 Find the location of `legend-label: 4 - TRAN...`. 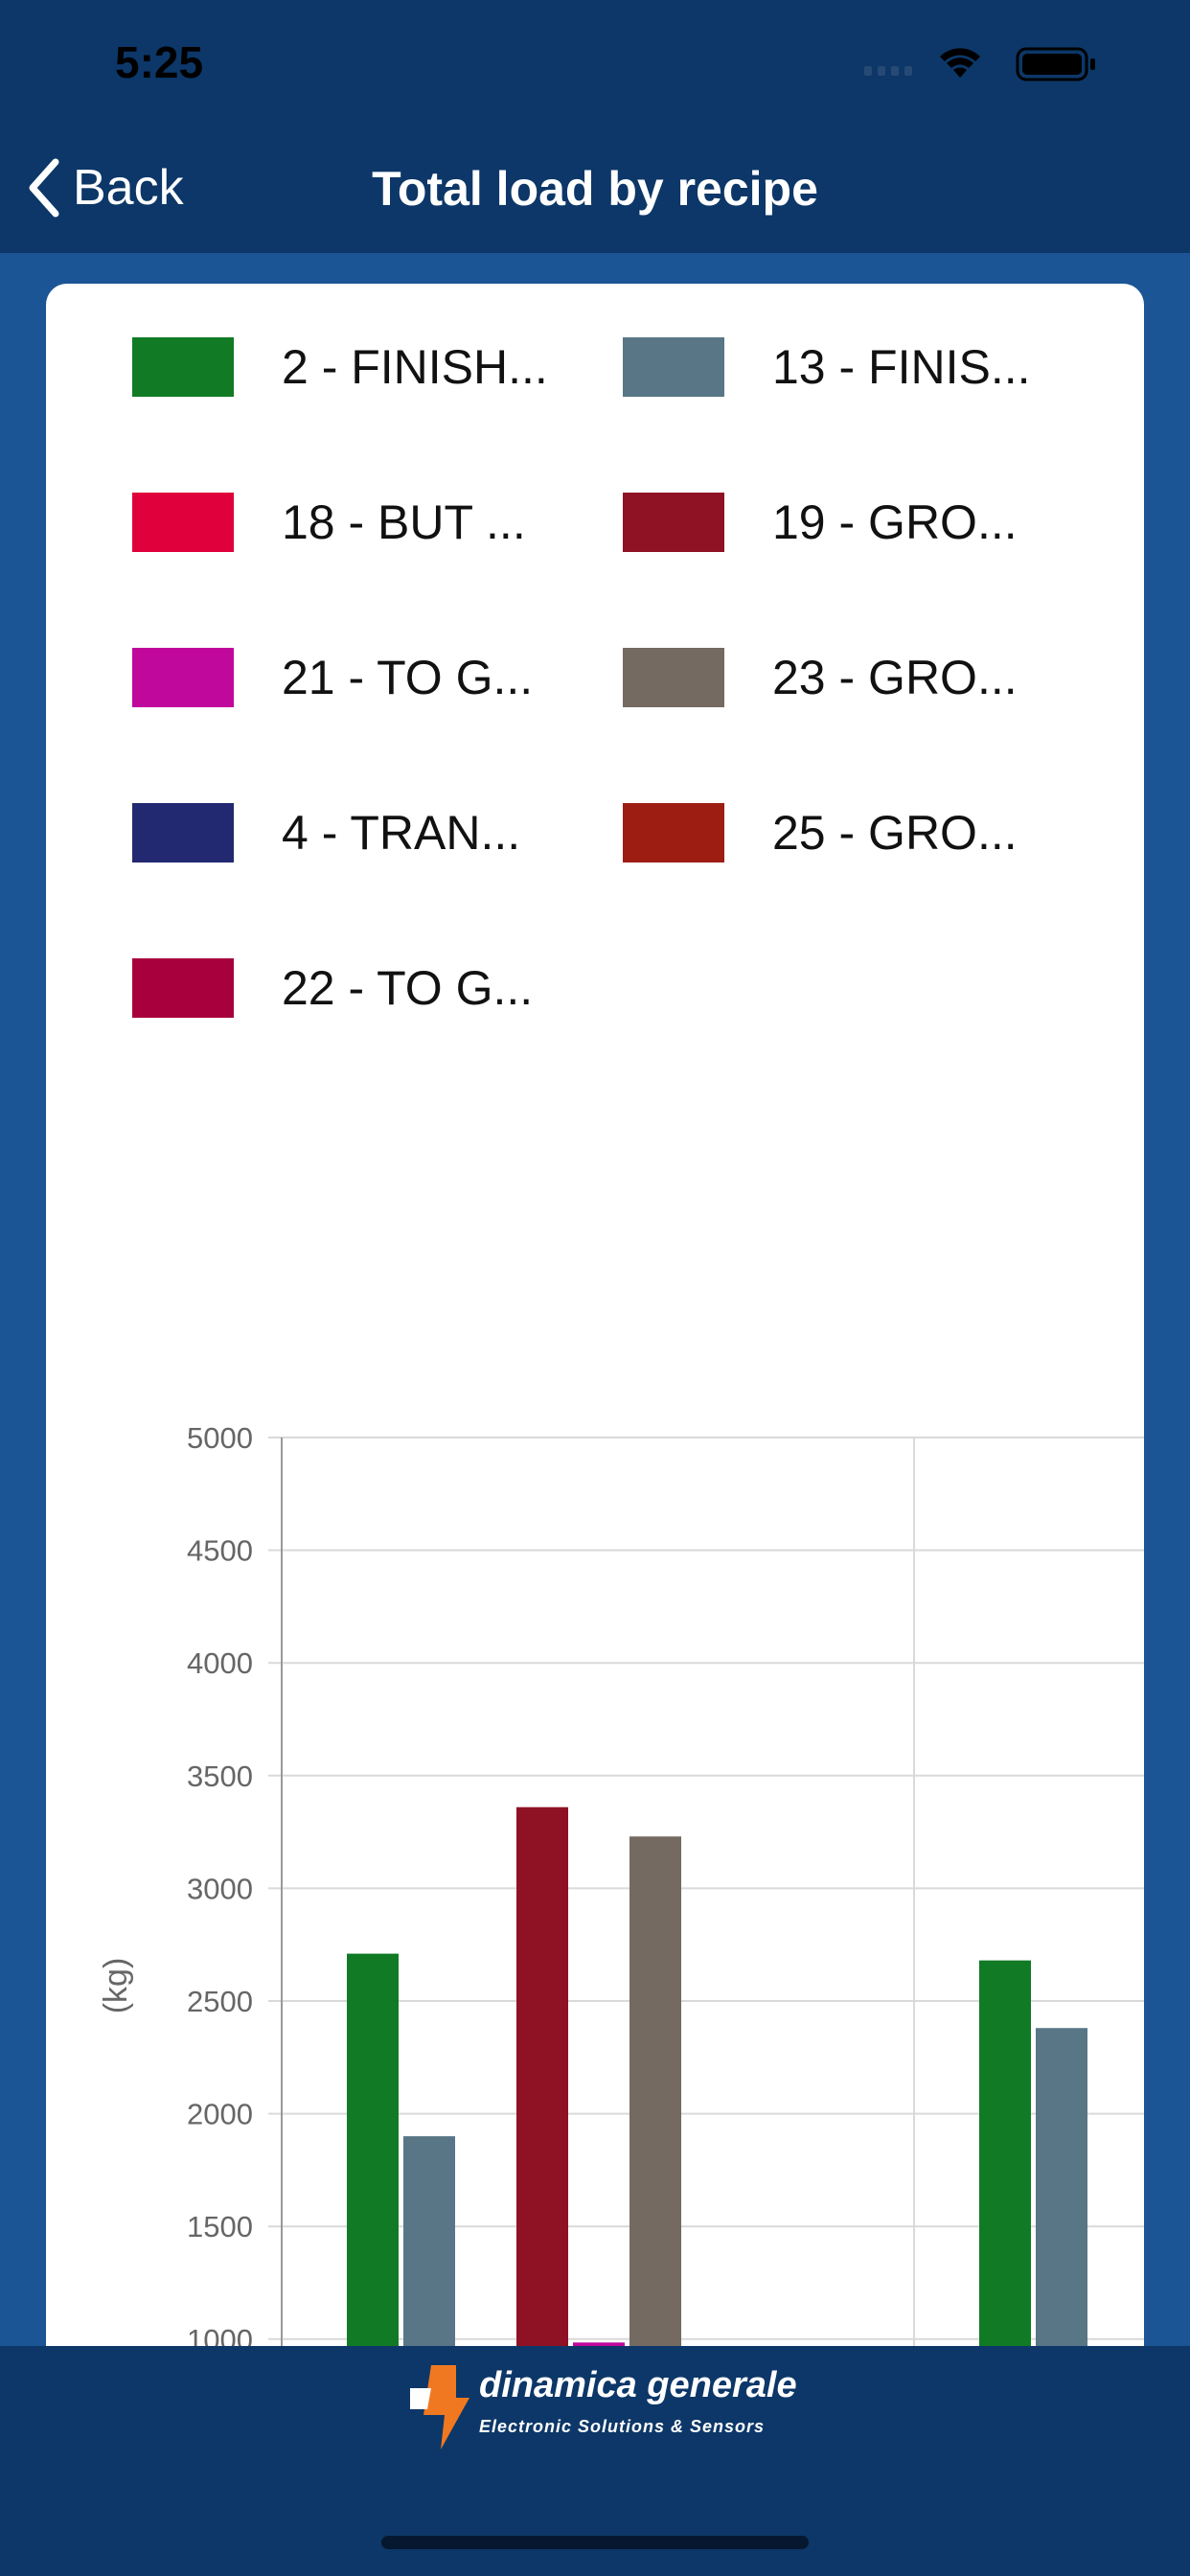

legend-label: 4 - TRAN... is located at coordinates (402, 833).